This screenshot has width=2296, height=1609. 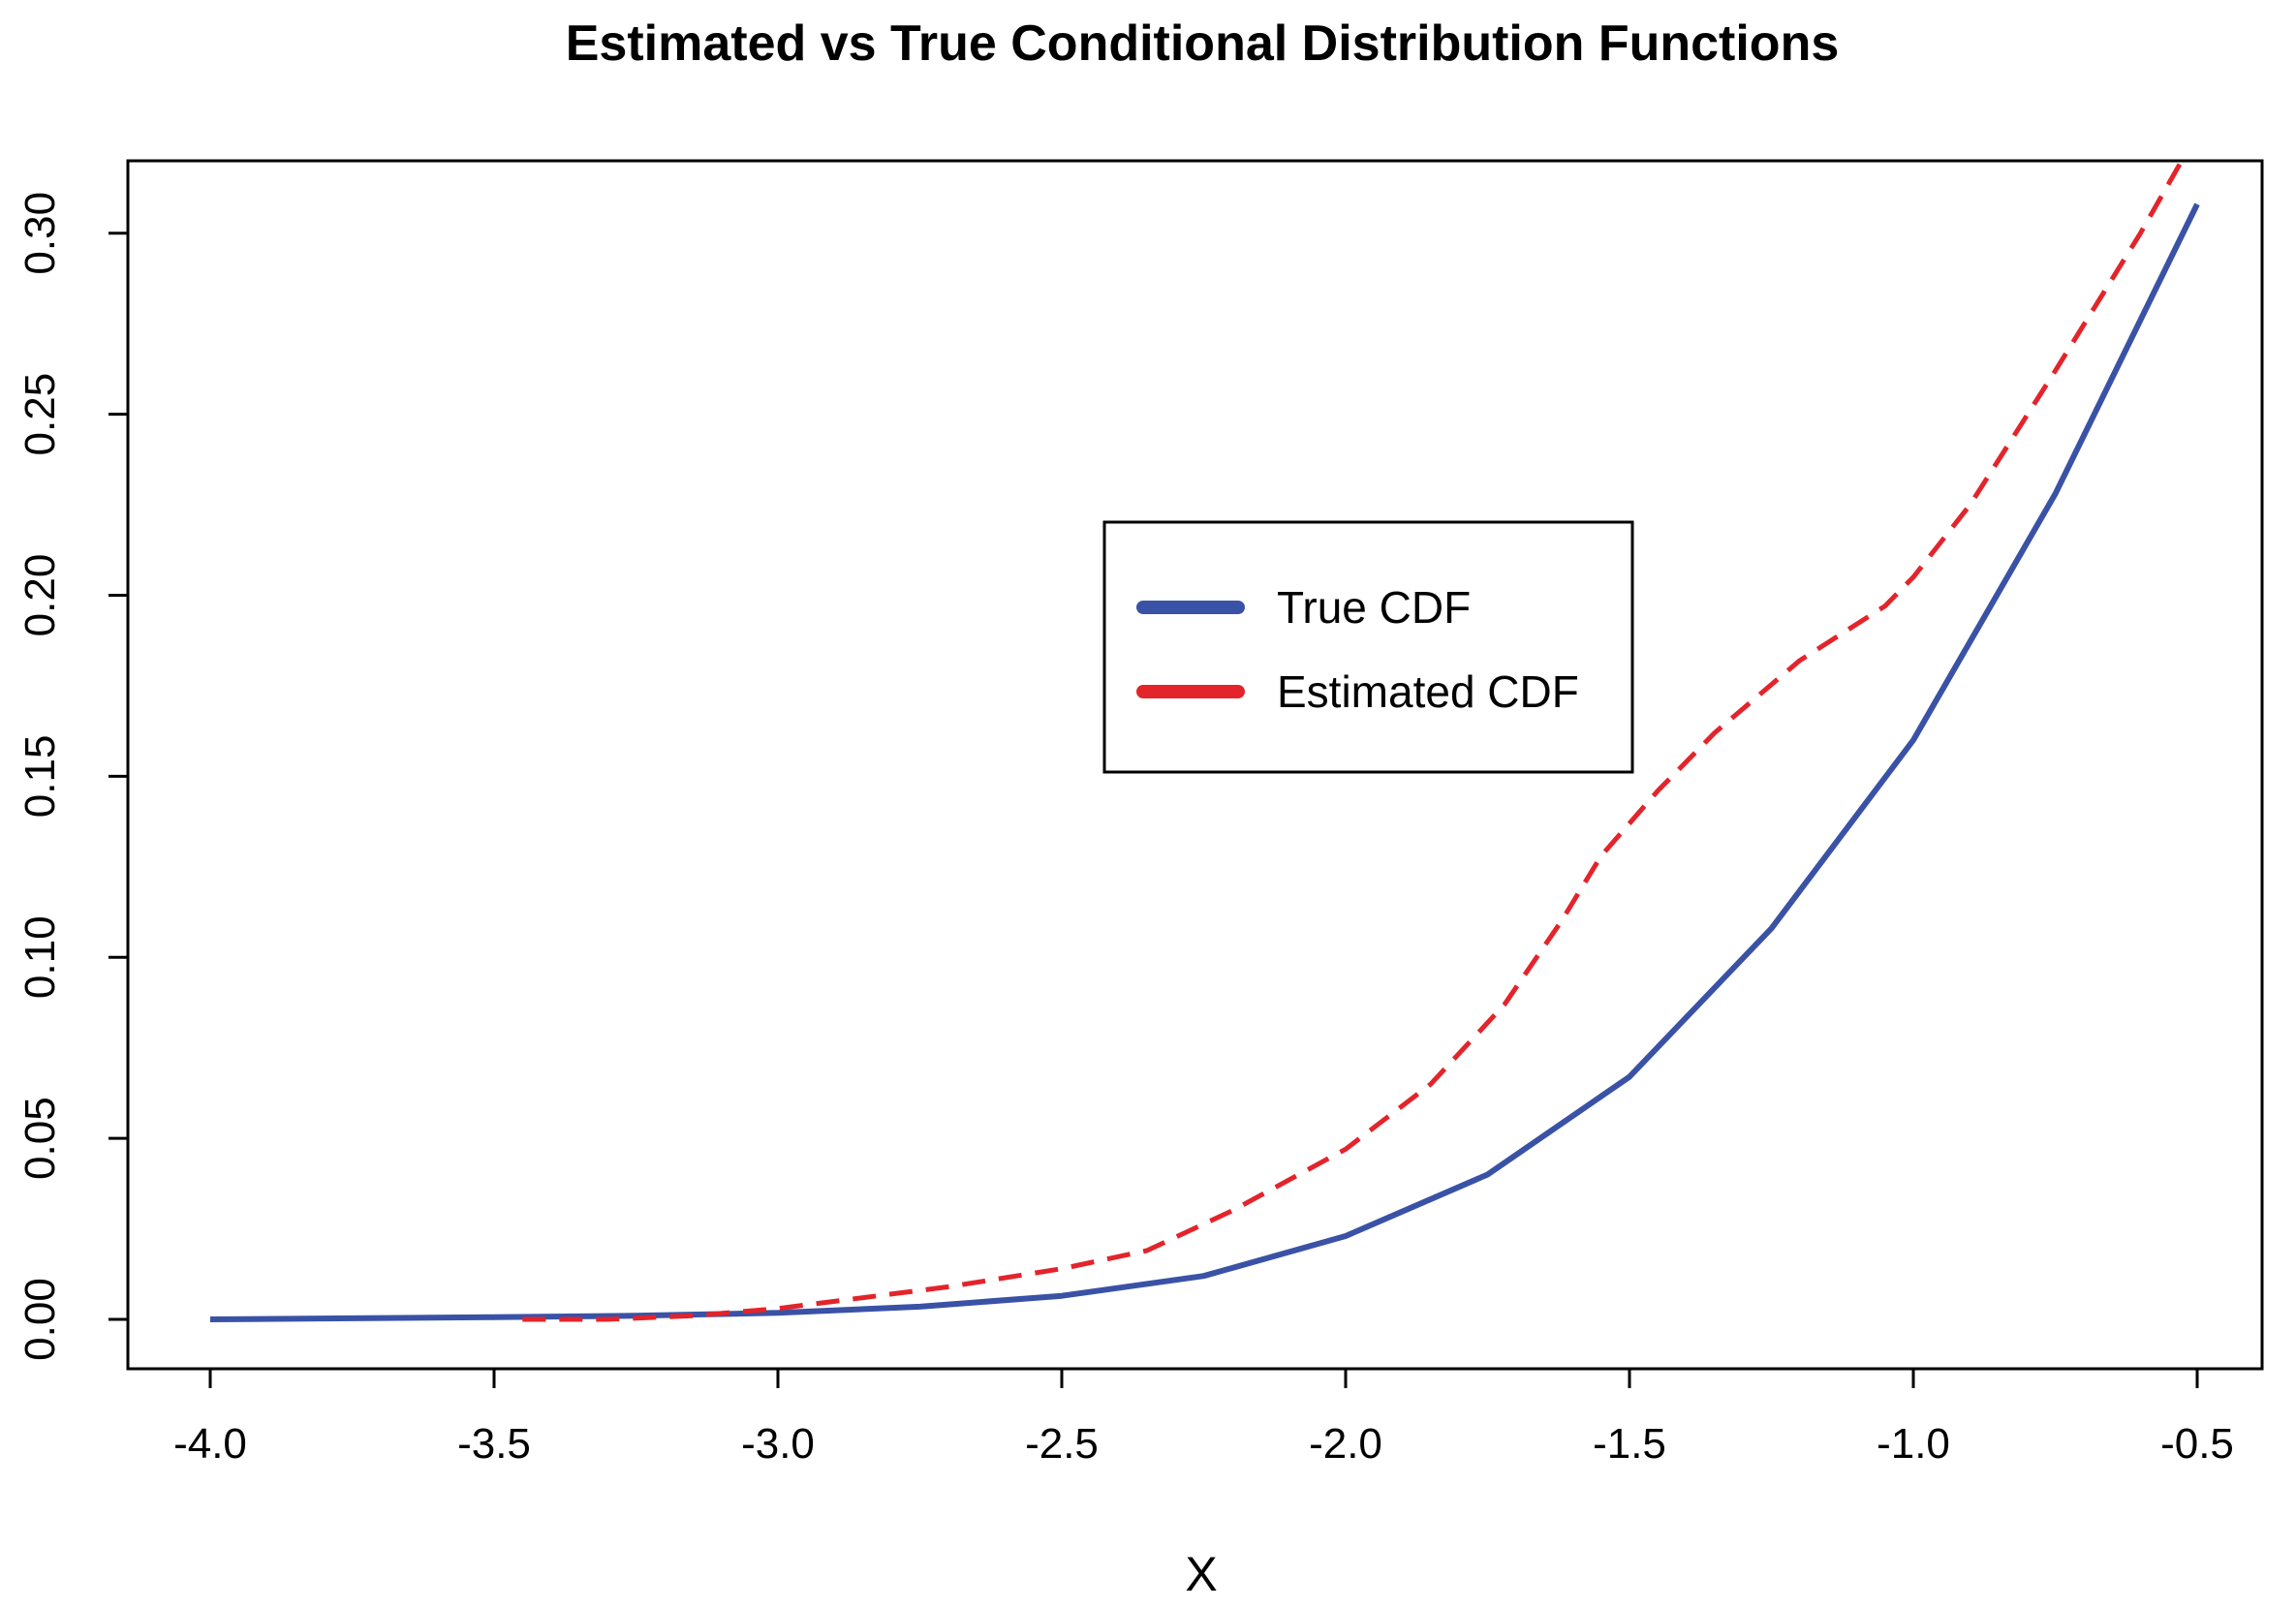 I want to click on x-tick-label: -1.5, so click(x=1629, y=1444).